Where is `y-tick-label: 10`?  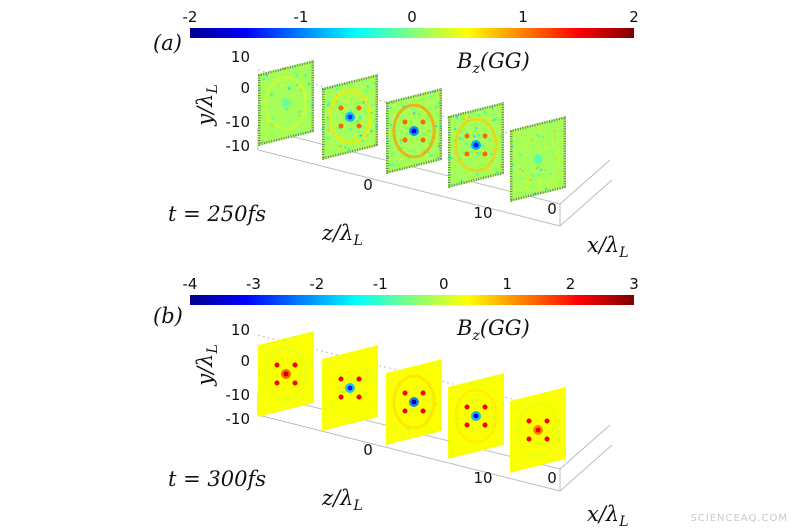
y-tick-label: 10 is located at coordinates (240, 57).